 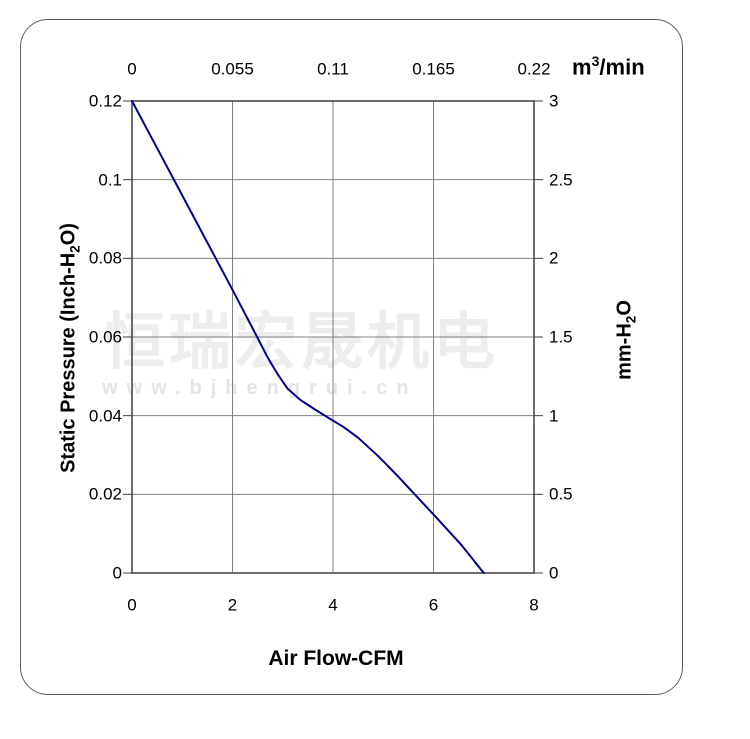 What do you see at coordinates (554, 101) in the screenshot?
I see `right-axis-tick-label: 3` at bounding box center [554, 101].